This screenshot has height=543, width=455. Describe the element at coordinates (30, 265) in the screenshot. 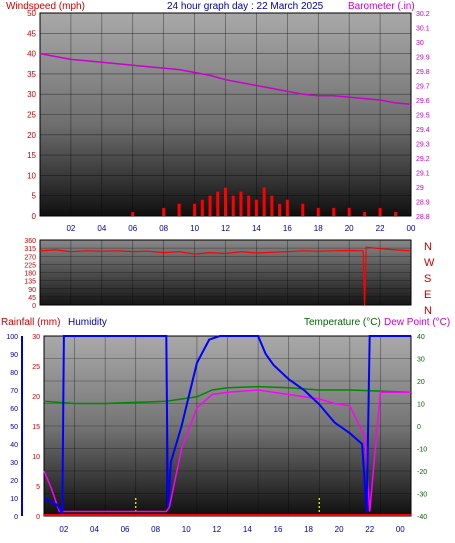

I see `wind-direction-tick-label: 225` at that location.